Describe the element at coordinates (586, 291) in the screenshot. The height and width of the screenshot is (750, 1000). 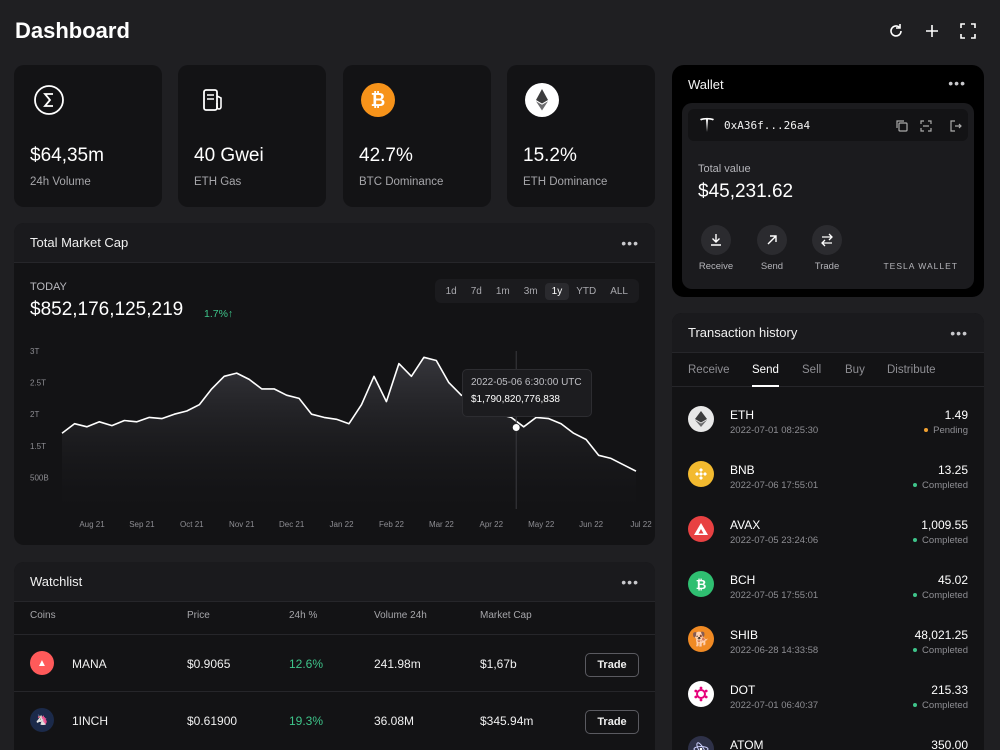
I see `range-ytd: YTD` at that location.